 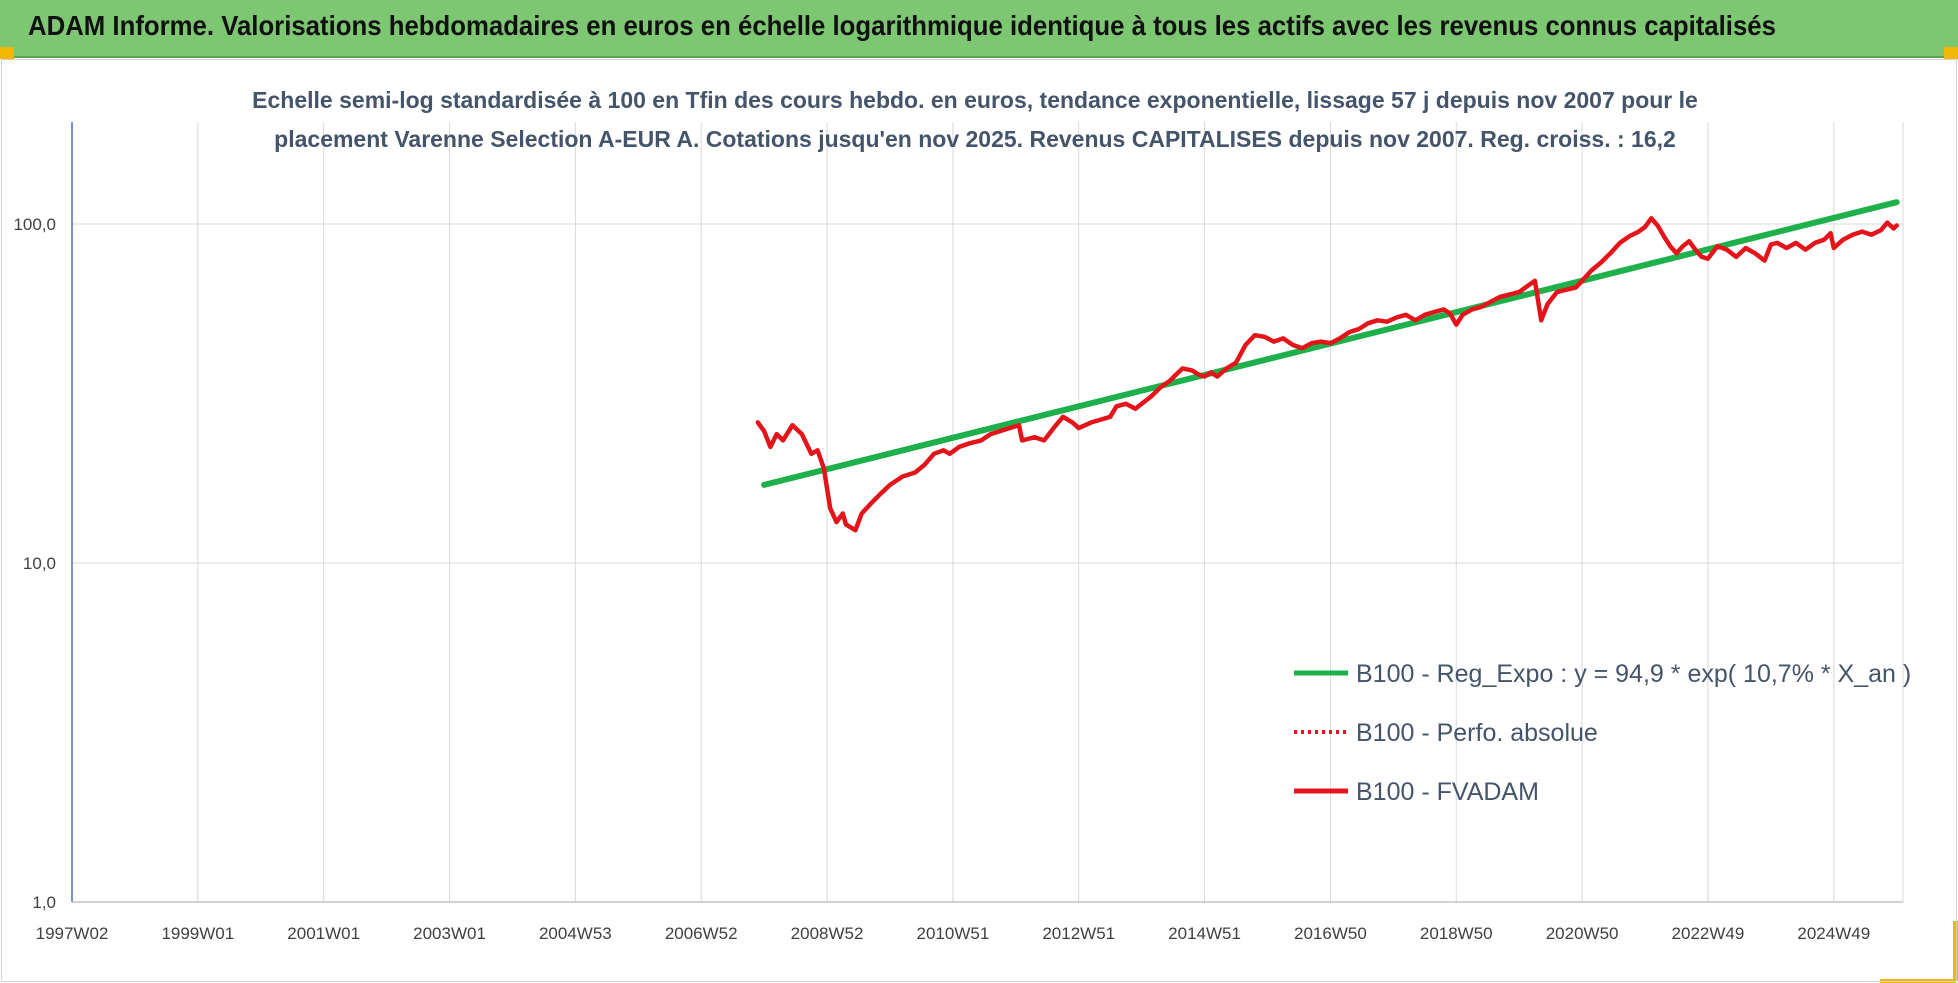 I want to click on x-tick-label: 2020W50, so click(x=1582, y=933).